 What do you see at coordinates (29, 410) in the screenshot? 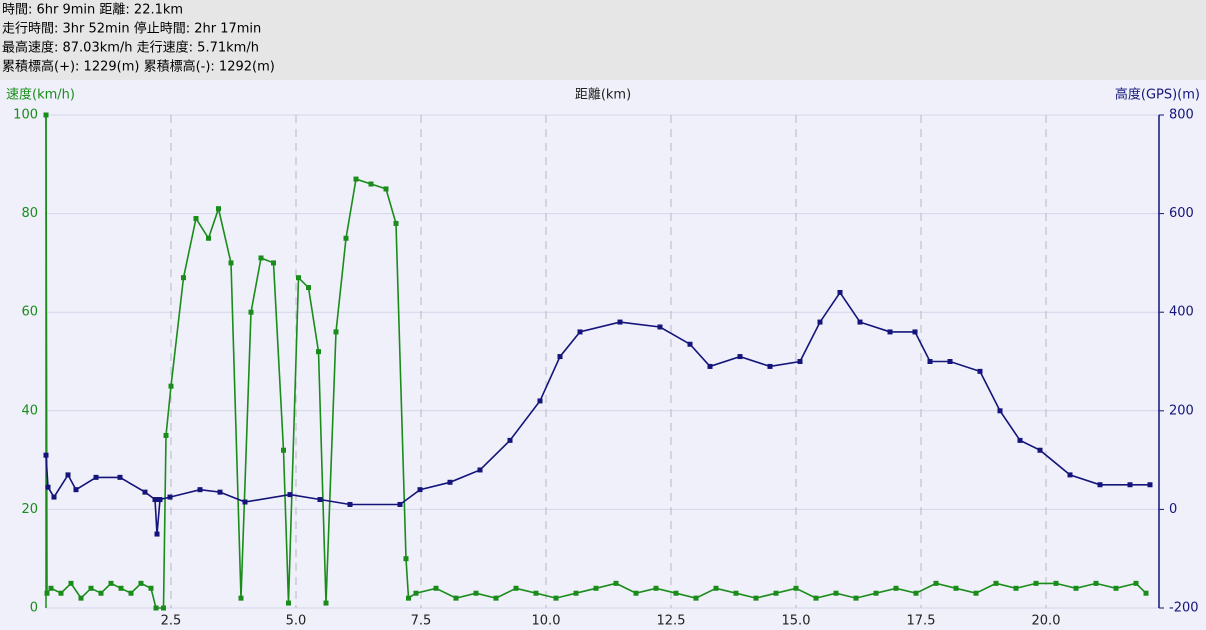
I see `y-tick-label: 40` at bounding box center [29, 410].